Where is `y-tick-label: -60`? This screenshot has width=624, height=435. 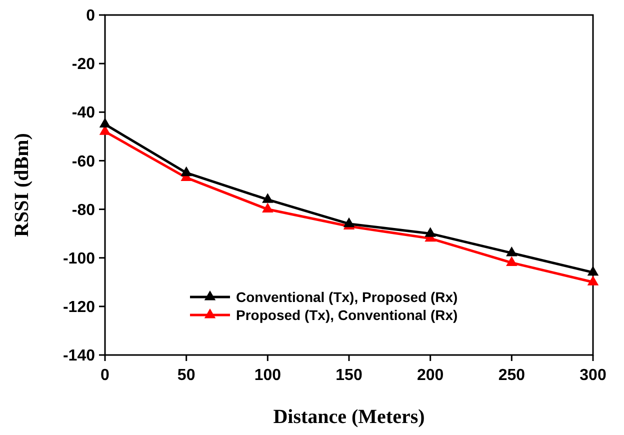
y-tick-label: -60 is located at coordinates (84, 161).